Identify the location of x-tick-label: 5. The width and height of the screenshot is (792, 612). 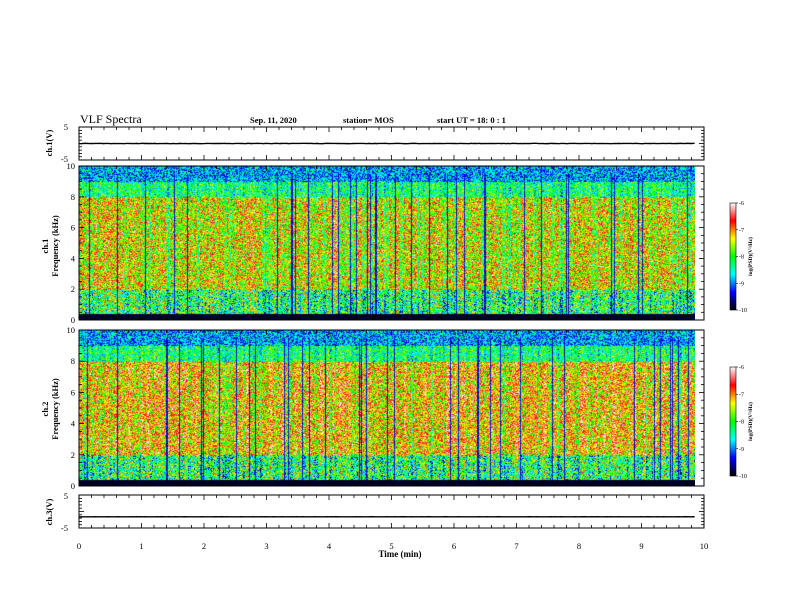
(391, 546).